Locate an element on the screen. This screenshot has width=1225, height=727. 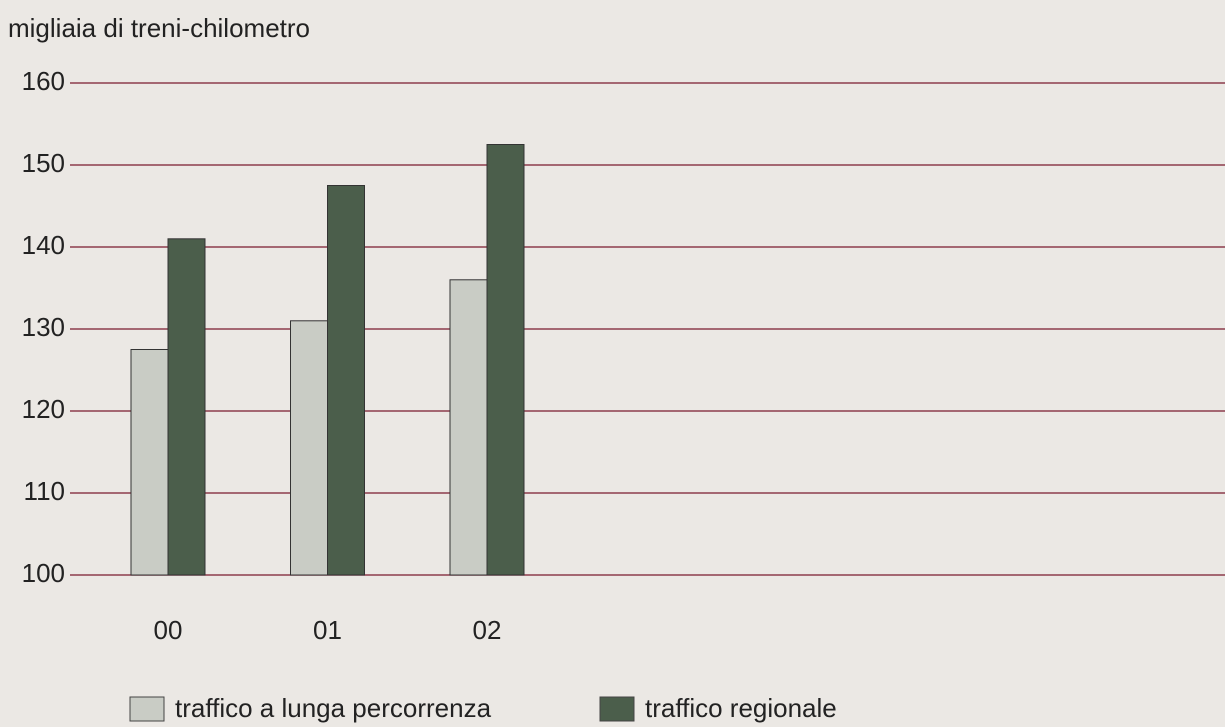
y-tick-label: 120 is located at coordinates (43, 409).